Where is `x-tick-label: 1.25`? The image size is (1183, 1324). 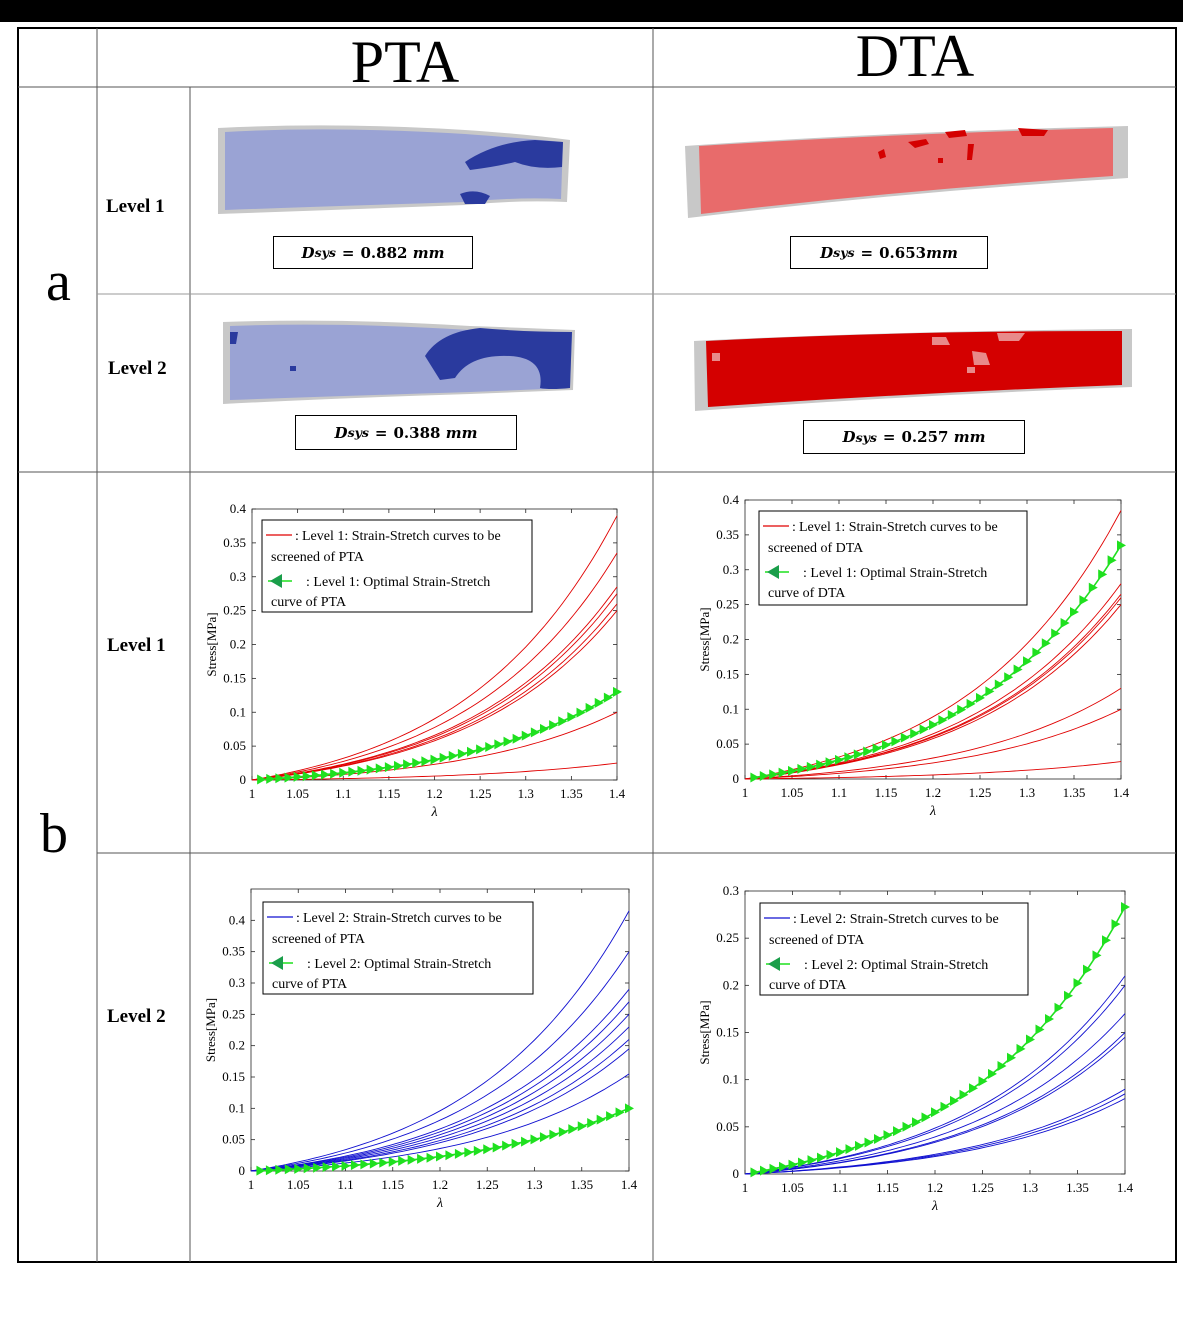
x-tick-label: 1.25 is located at coordinates (980, 792).